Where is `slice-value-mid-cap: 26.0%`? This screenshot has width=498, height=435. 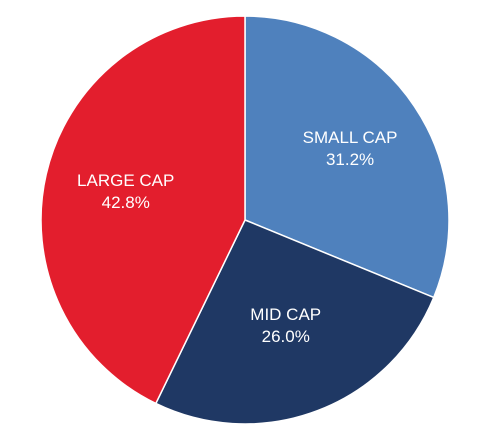 slice-value-mid-cap: 26.0% is located at coordinates (286, 336).